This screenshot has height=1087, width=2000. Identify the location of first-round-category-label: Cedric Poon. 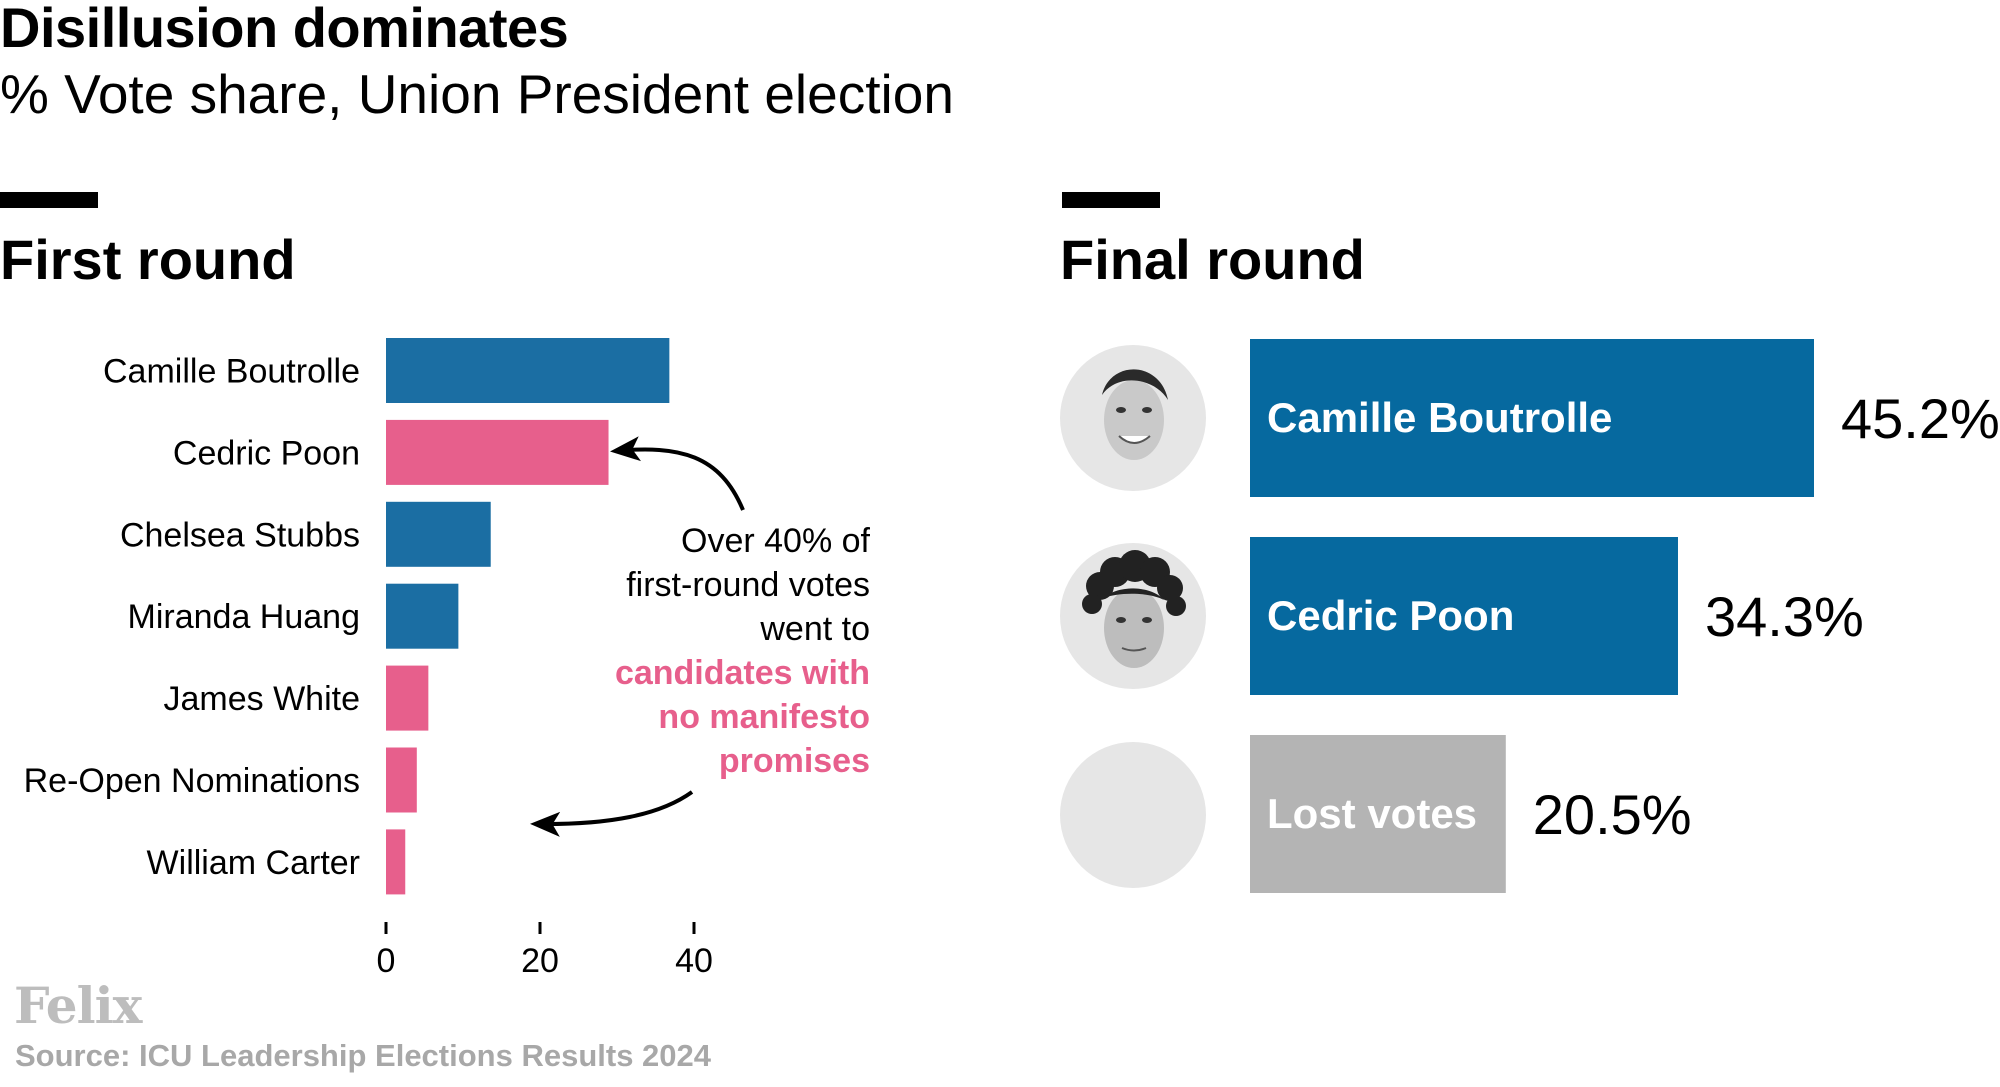
(266, 453).